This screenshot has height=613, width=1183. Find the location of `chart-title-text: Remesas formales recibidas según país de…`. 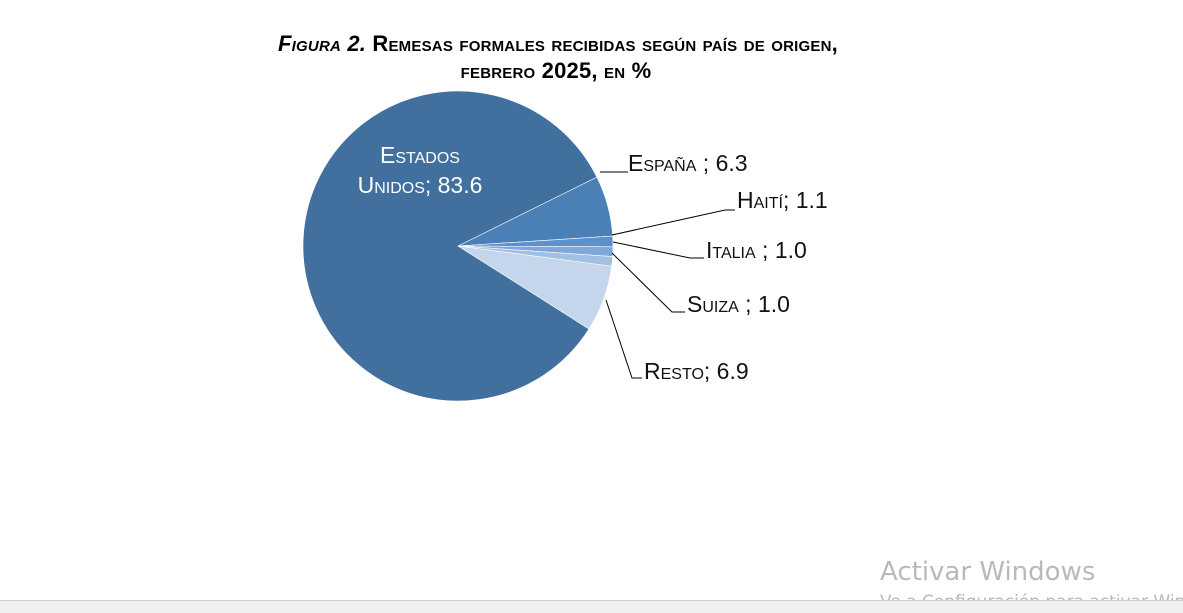

chart-title-text: Remesas formales recibidas según país de… is located at coordinates (605, 43).